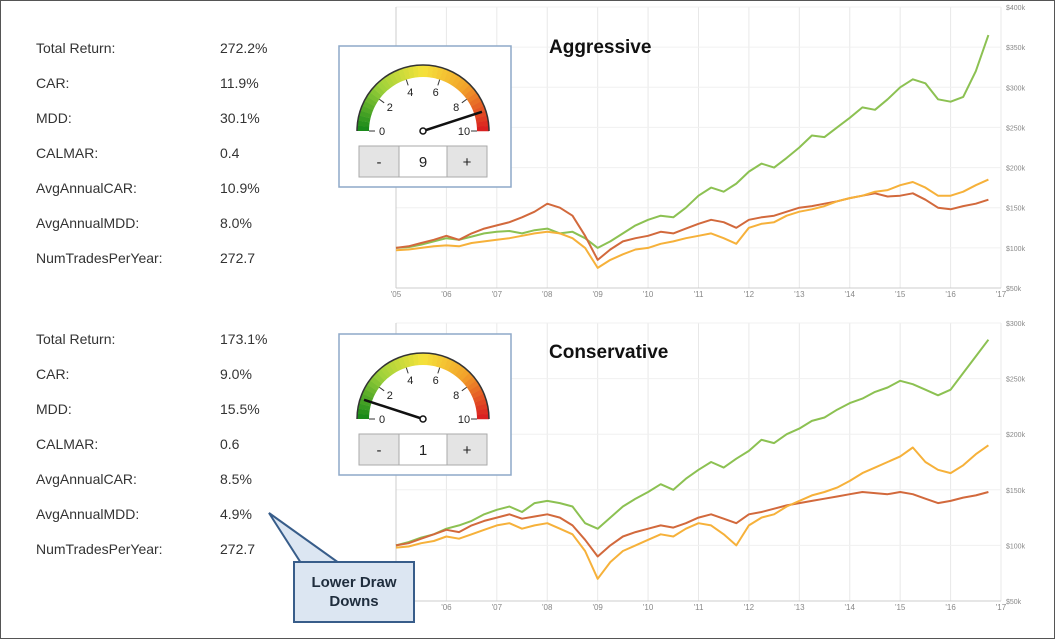  I want to click on chart-title: Conservative, so click(608, 352).